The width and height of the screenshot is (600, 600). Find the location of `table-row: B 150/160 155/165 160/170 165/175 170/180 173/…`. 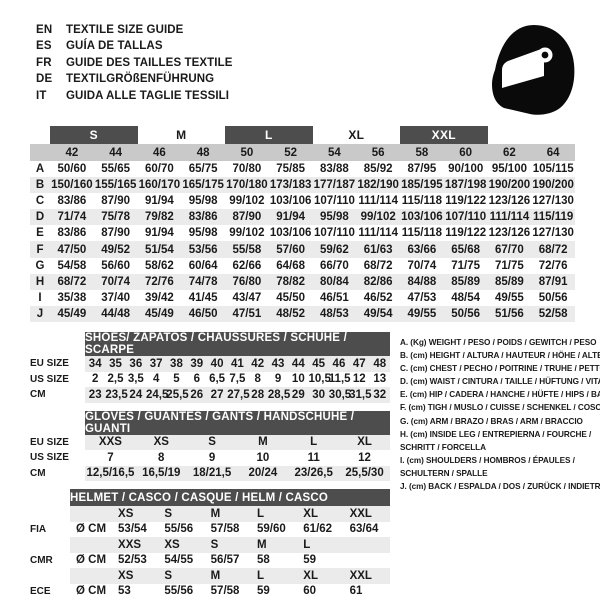

table-row: B 150/160 155/165 160/170 165/175 170/180 173/… is located at coordinates (303, 185).